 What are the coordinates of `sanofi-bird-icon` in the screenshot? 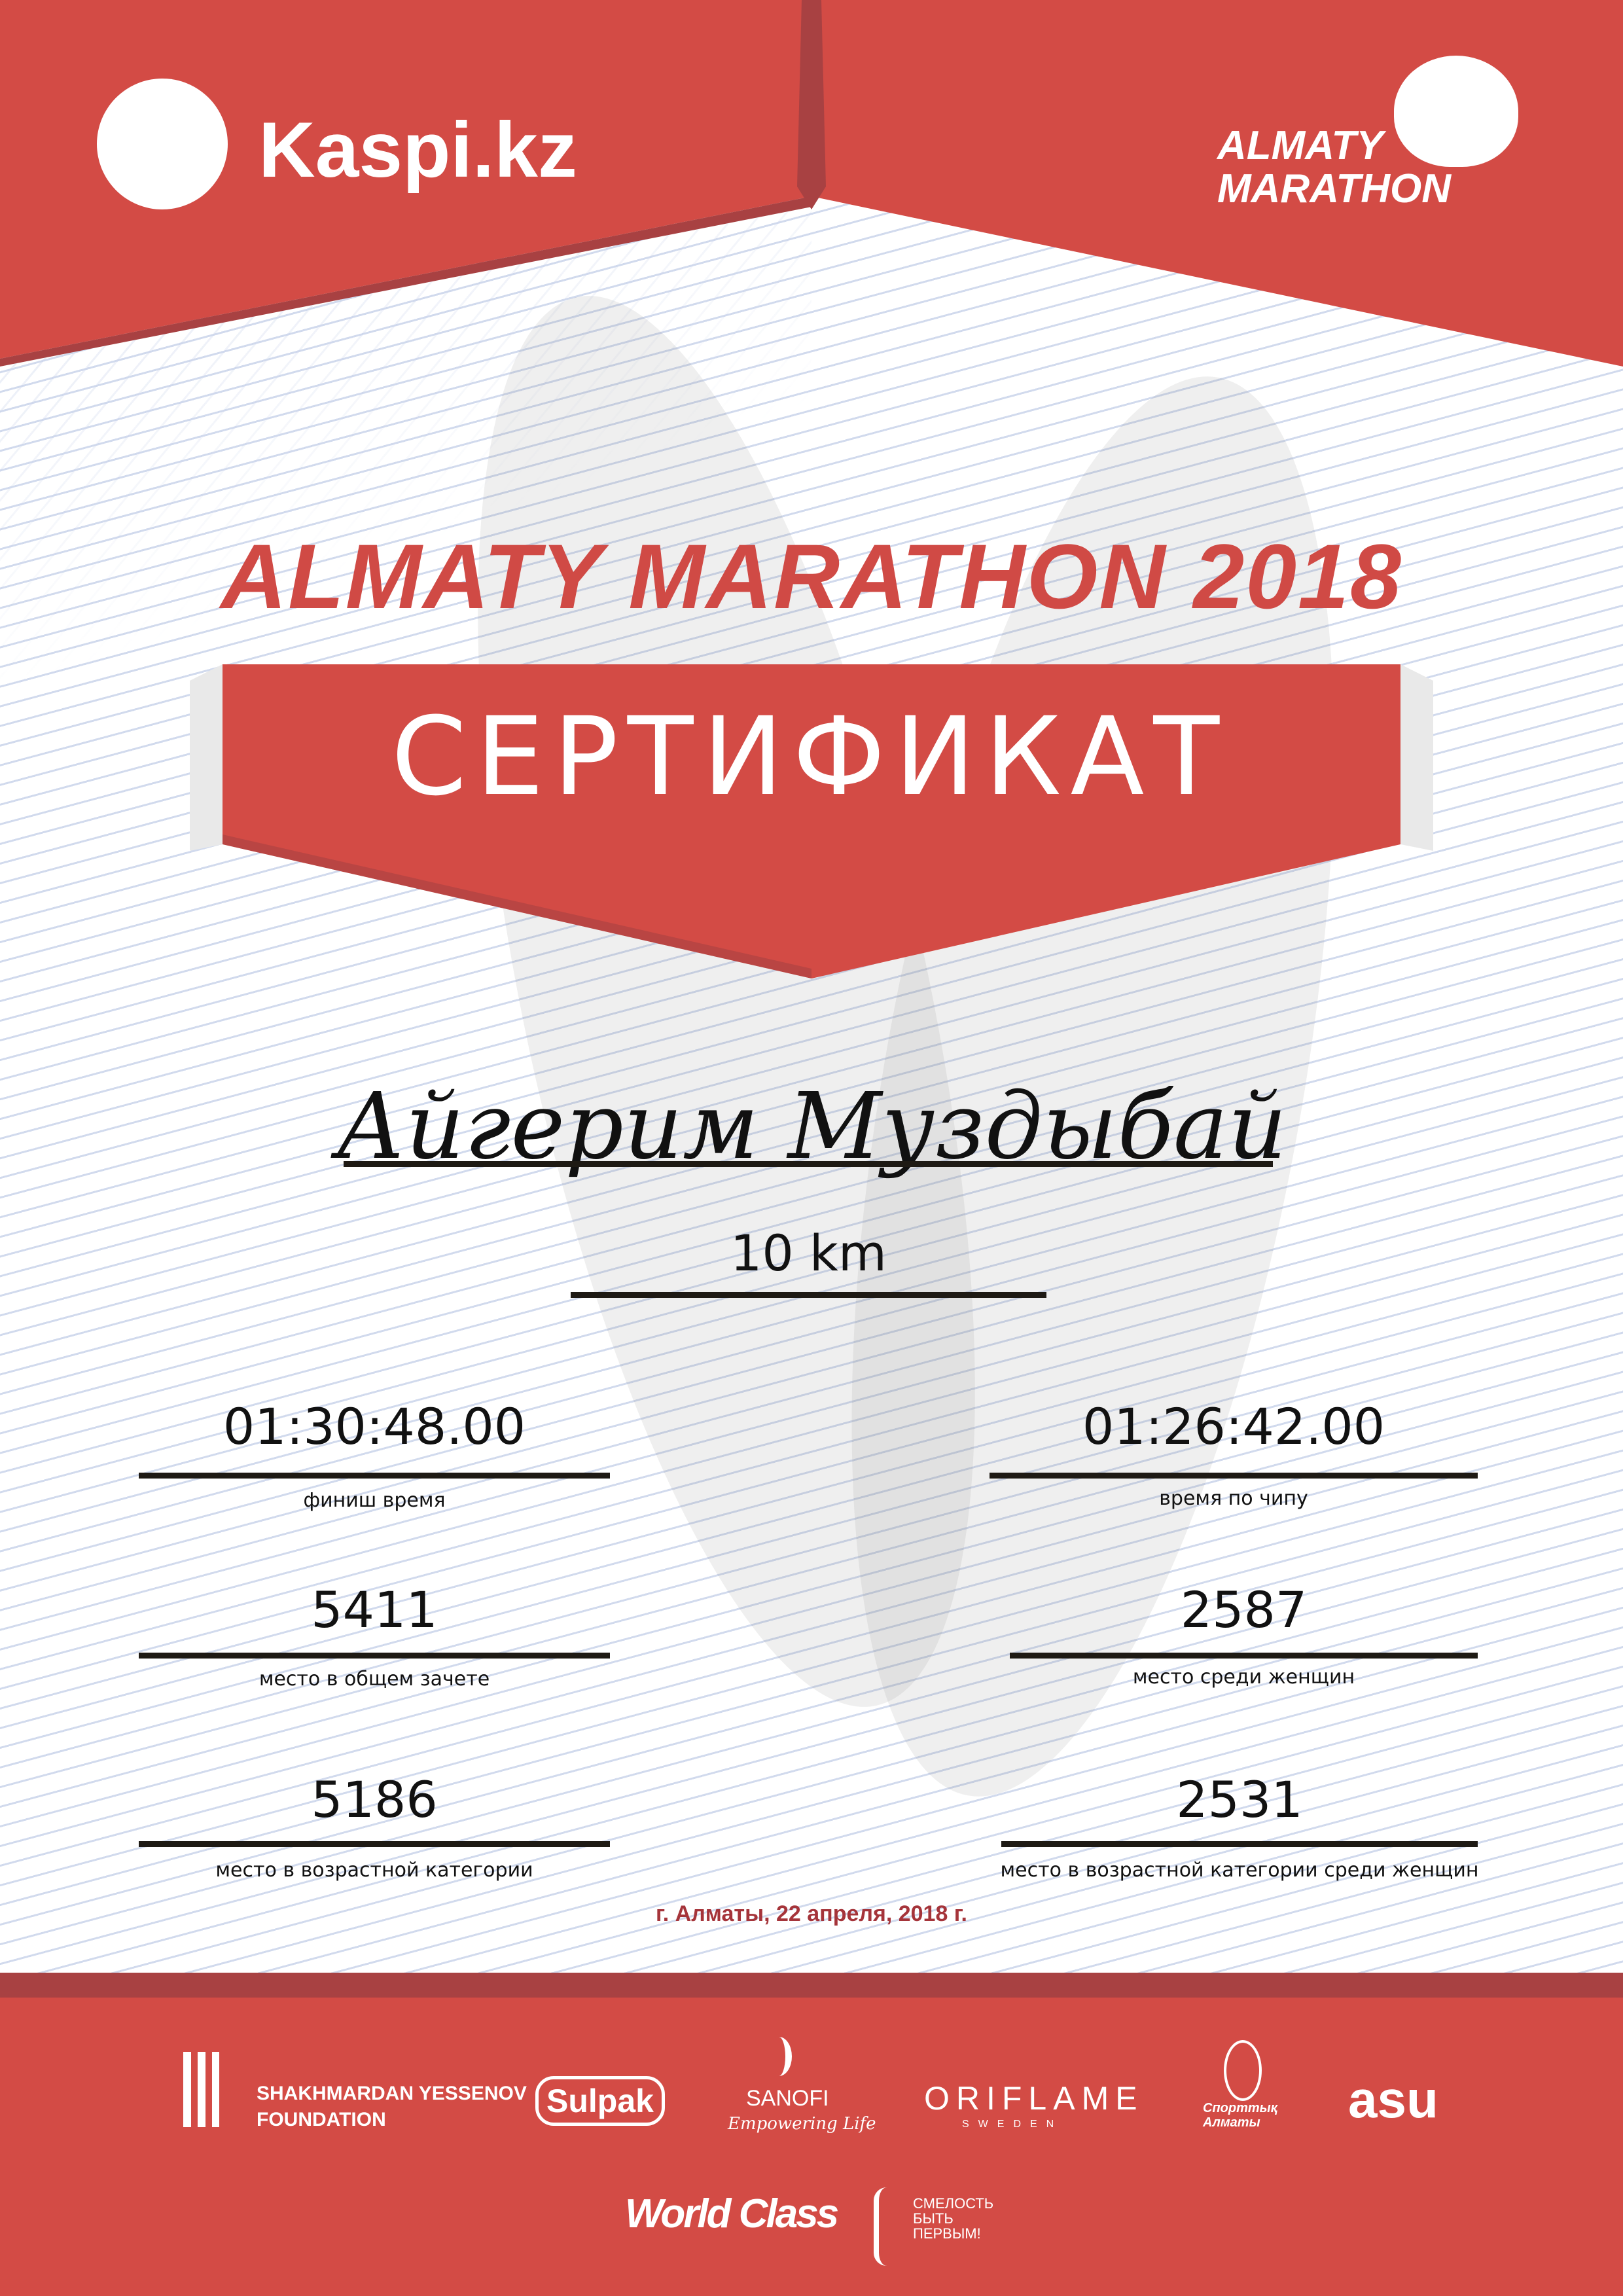 It's located at (779, 2056).